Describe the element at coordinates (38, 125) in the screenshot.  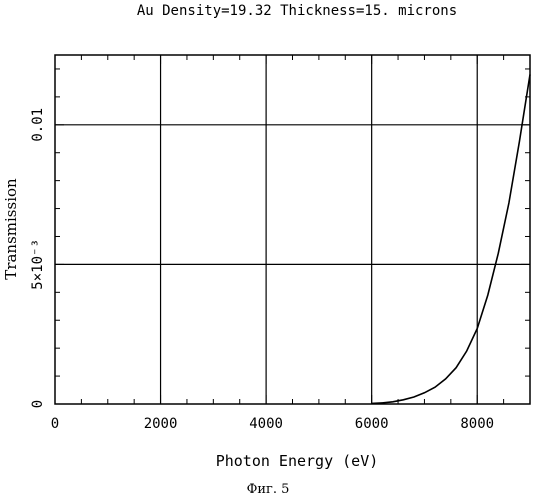
I see `y-tick-label: 0.01` at that location.